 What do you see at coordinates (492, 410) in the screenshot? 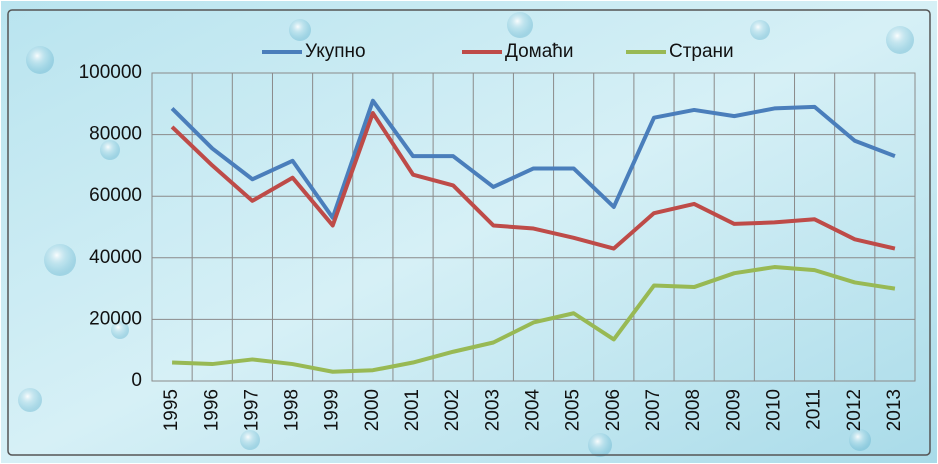
I see `x-tick-label: 2003` at bounding box center [492, 410].